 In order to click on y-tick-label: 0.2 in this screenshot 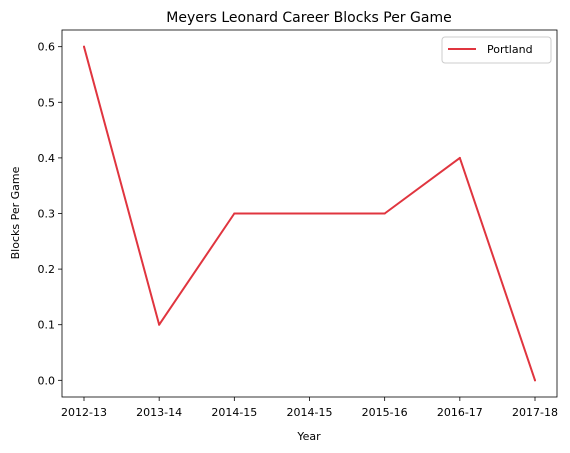, I will do `click(47, 269)`.